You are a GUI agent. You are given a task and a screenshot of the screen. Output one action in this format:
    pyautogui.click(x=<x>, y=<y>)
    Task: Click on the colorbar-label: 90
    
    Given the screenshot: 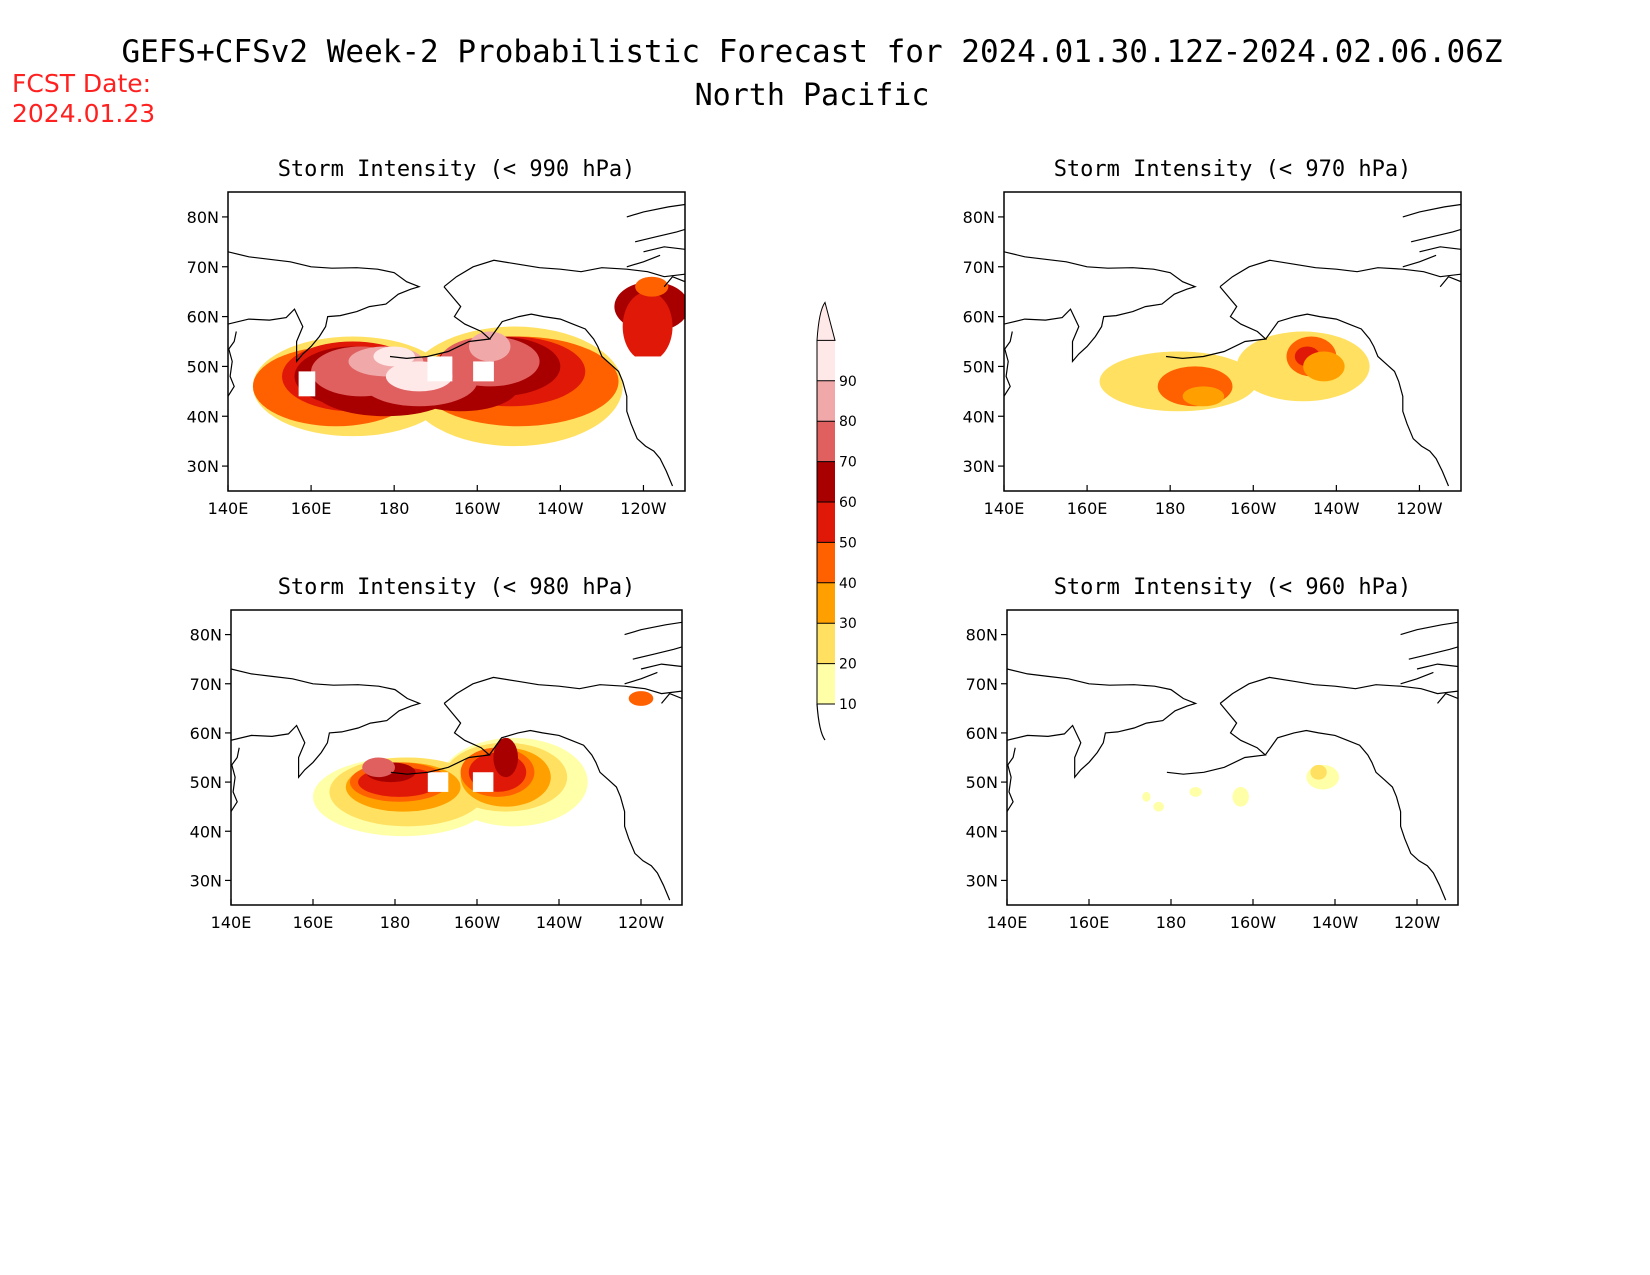 What is the action you would take?
    pyautogui.click(x=848, y=382)
    